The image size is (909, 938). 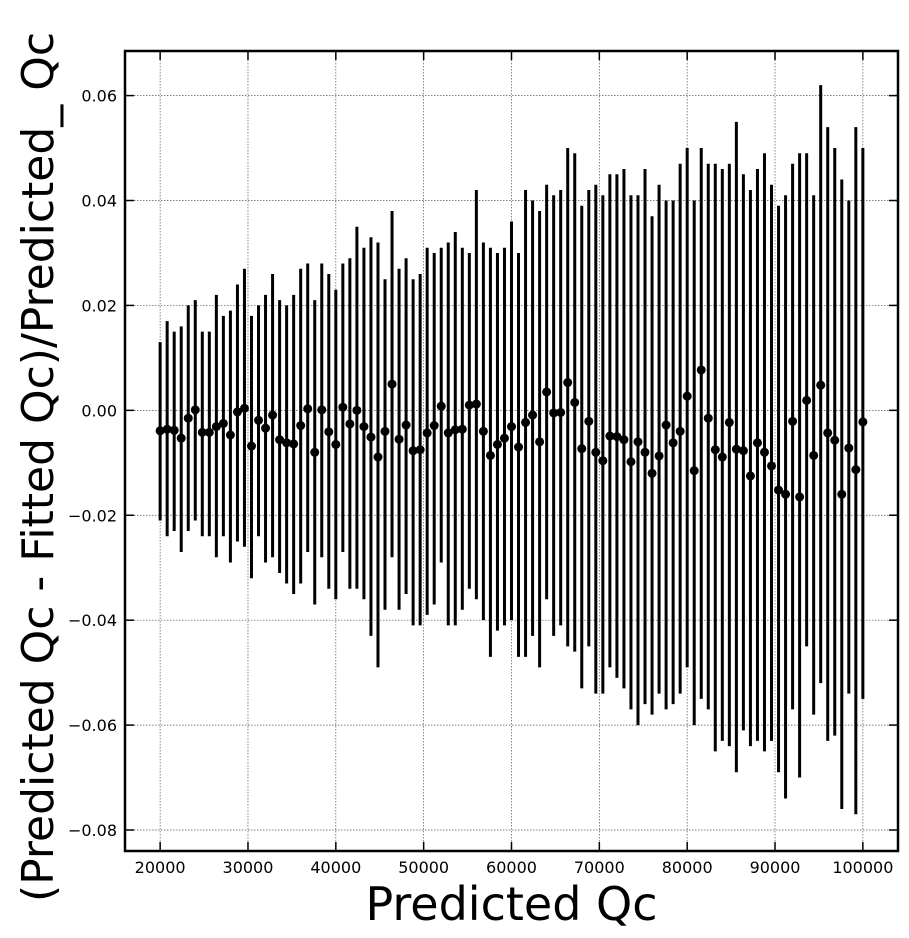 What do you see at coordinates (99, 305) in the screenshot?
I see `y-tick-label: 0.02` at bounding box center [99, 305].